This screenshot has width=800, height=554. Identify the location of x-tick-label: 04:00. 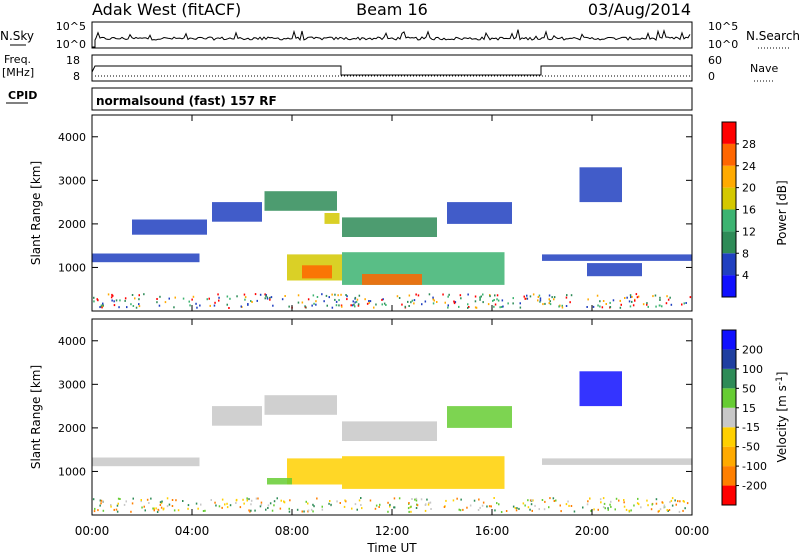
(192, 531).